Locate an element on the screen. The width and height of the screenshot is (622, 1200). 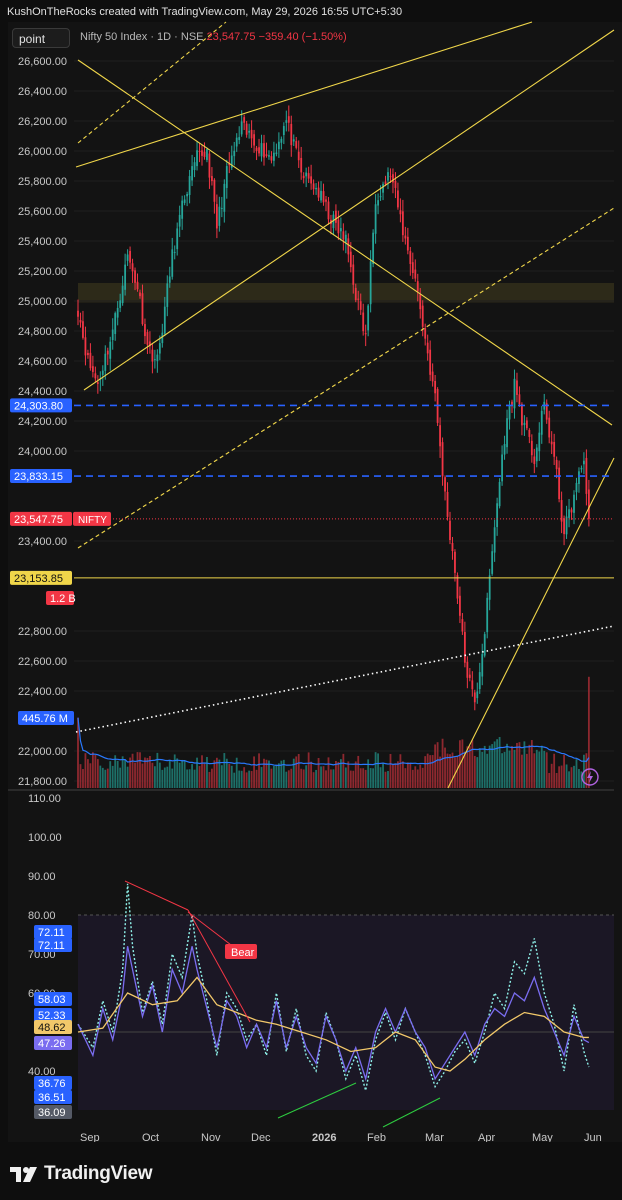
trendline is located at coordinates (531, 623).